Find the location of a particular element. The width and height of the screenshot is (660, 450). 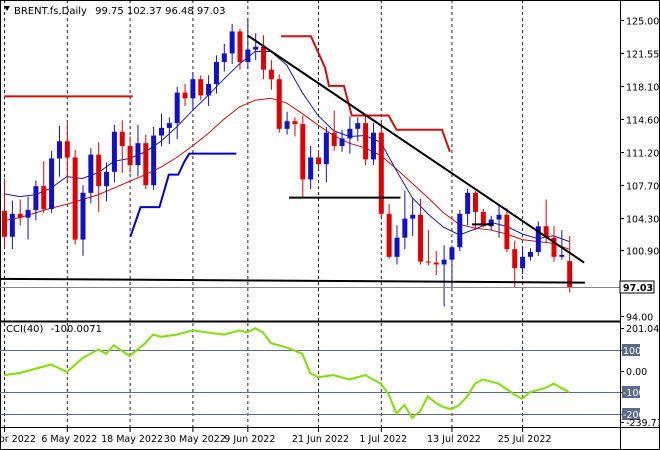

cci-y-tick-label: -100 is located at coordinates (634, 393).